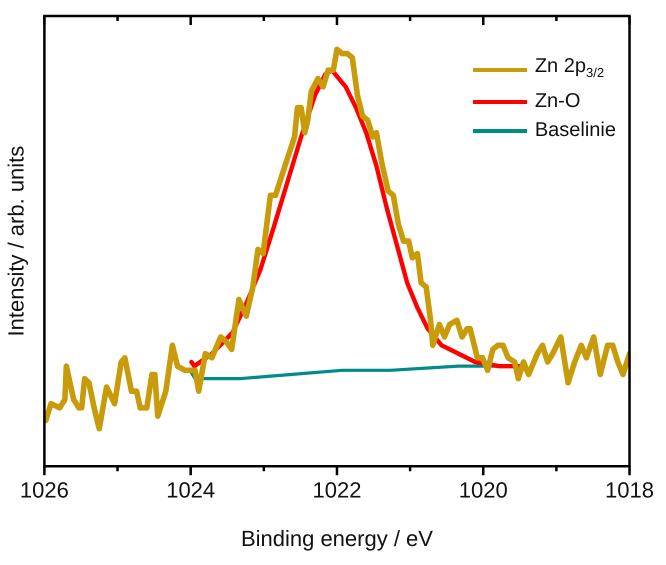 The height and width of the screenshot is (565, 666). What do you see at coordinates (557, 101) in the screenshot?
I see `legend-label: Zn-O` at bounding box center [557, 101].